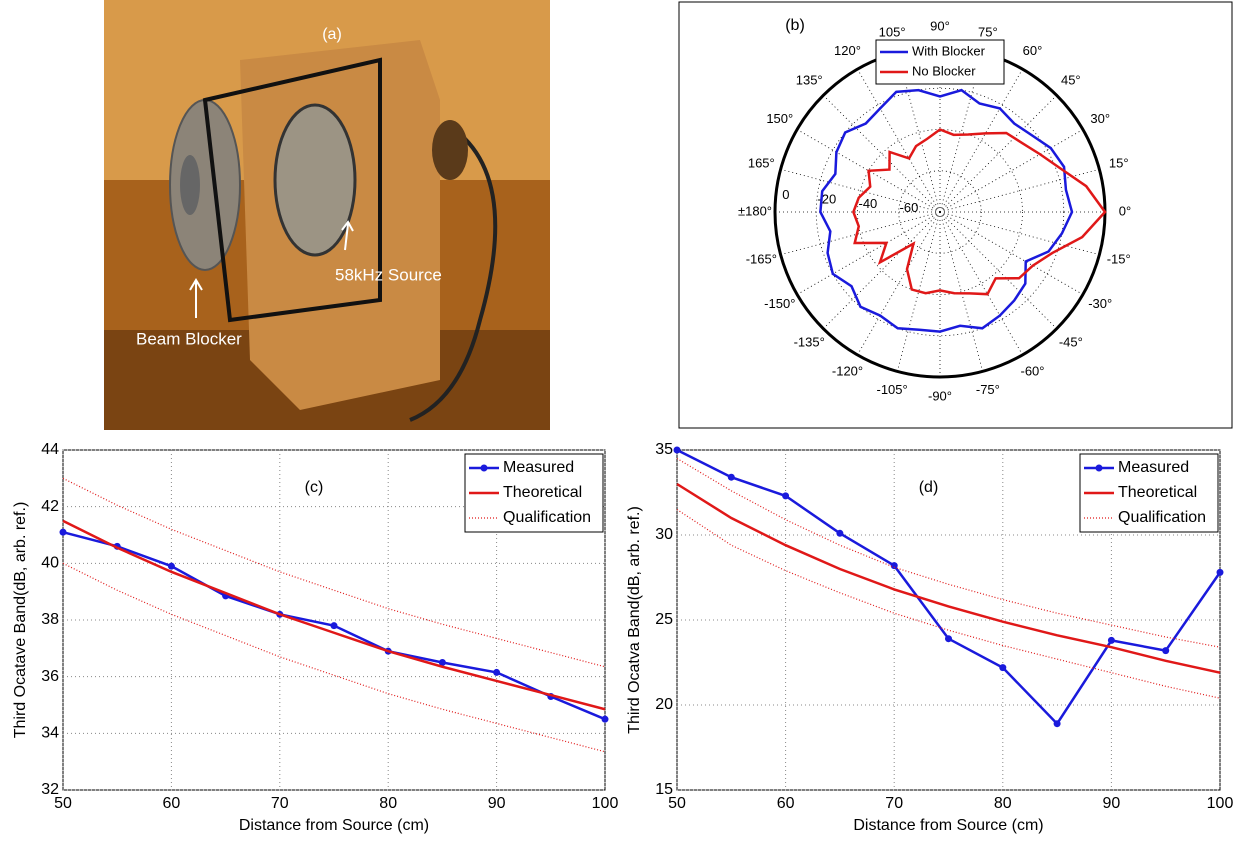 This screenshot has width=1247, height=845. What do you see at coordinates (761, 163) in the screenshot?
I see `angle-label: 165°` at bounding box center [761, 163].